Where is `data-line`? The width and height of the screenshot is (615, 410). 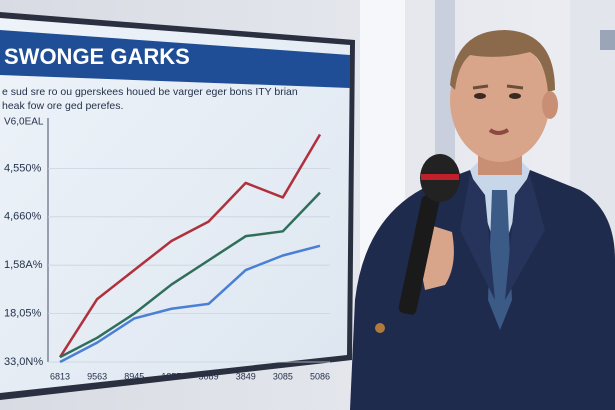 data-line is located at coordinates (190, 304).